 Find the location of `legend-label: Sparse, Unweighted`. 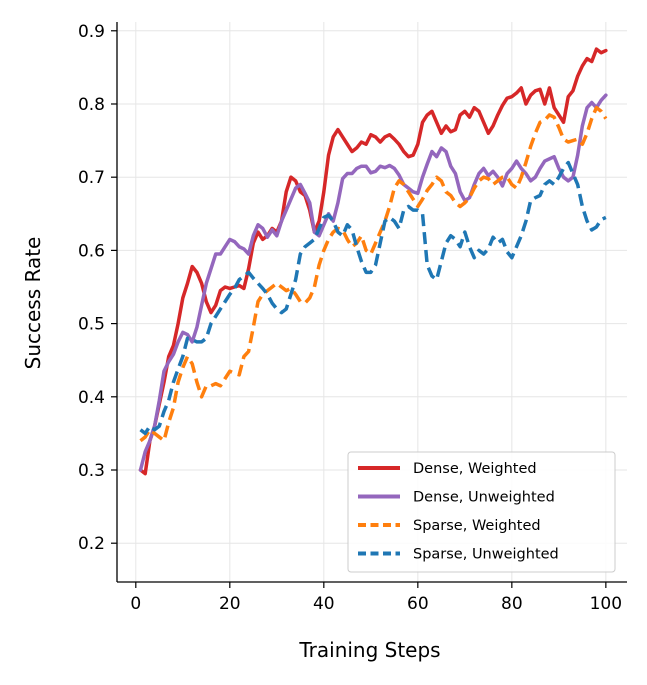

legend-label: Sparse, Unweighted is located at coordinates (486, 555).